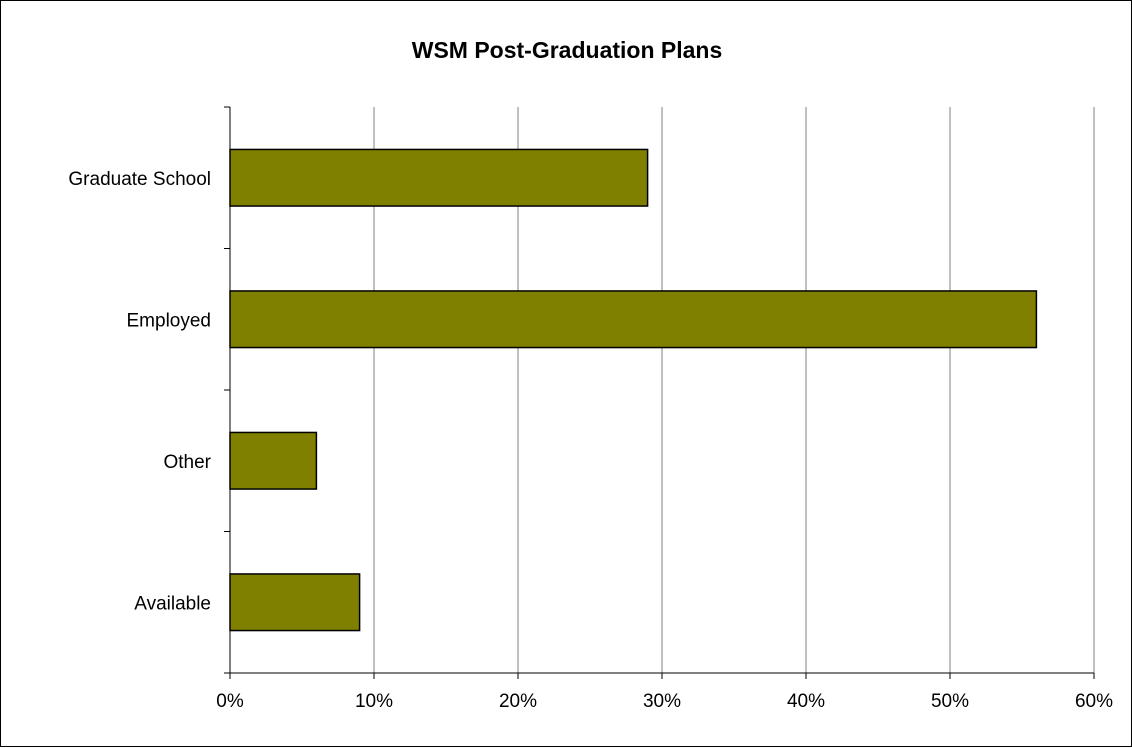 This screenshot has width=1132, height=748. I want to click on x-tick-label: 30%, so click(662, 701).